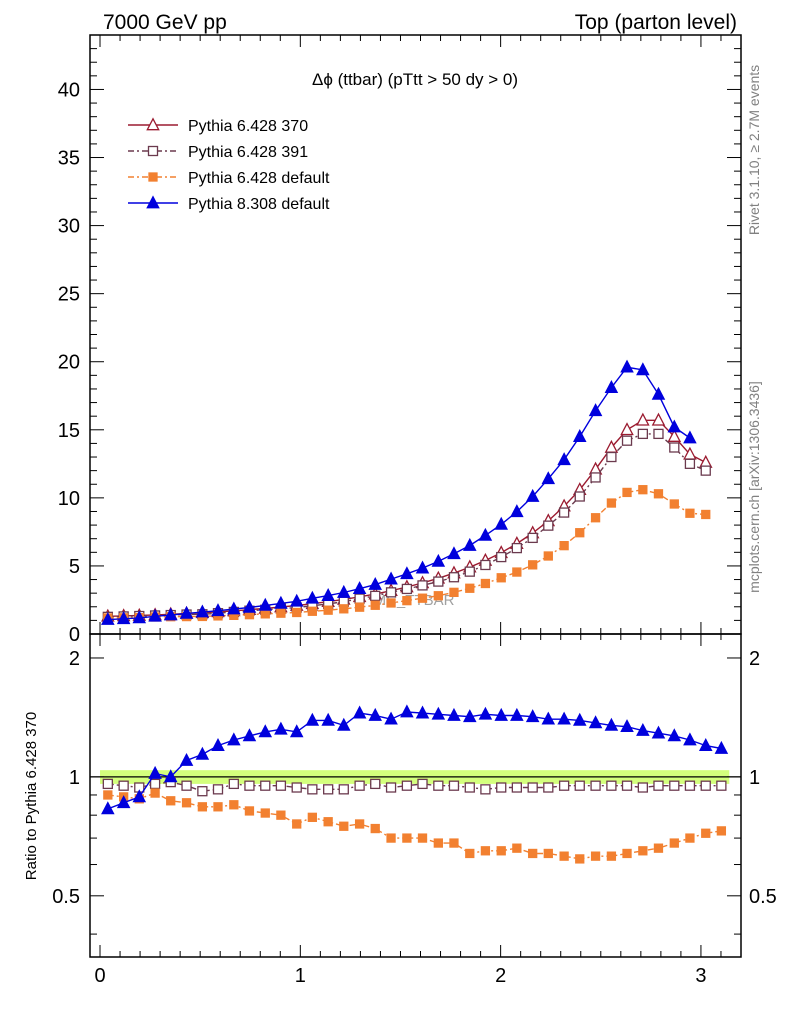 Image resolution: width=786 pixels, height=1024 pixels. Describe the element at coordinates (69, 90) in the screenshot. I see `y-tick-label: 40` at that location.